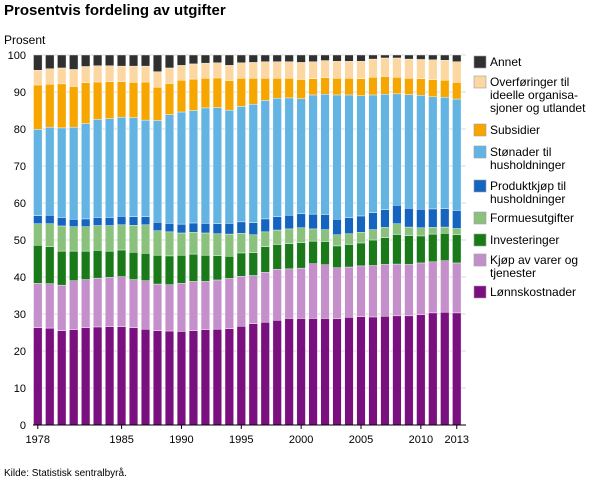 This screenshot has width=610, height=488. Describe the element at coordinates (534, 266) in the screenshot. I see `legend-label: Kjøp av varer og tjenester` at that location.